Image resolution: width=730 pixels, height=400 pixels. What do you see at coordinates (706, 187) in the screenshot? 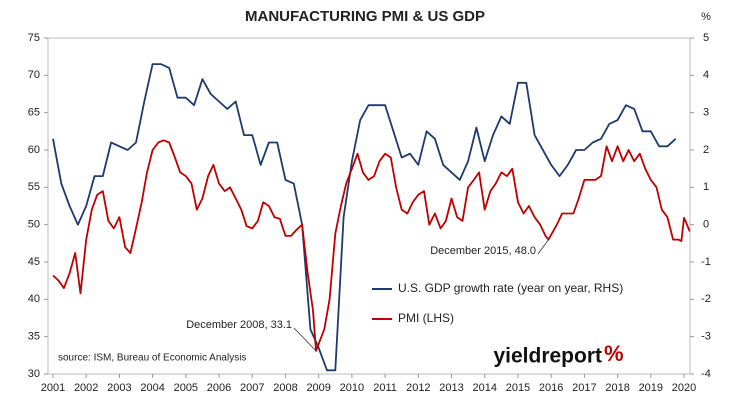
I see `y2-tick-label: 1` at bounding box center [706, 187].